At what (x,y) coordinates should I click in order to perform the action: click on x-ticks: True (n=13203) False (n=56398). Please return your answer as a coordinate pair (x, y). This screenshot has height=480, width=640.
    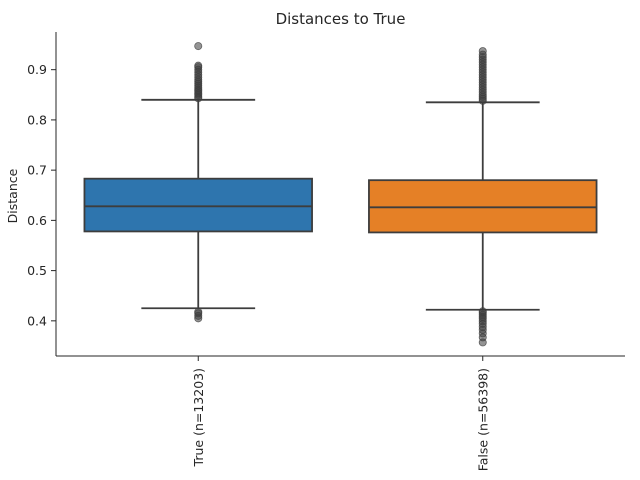
    Looking at the image, I should click on (340, 413).